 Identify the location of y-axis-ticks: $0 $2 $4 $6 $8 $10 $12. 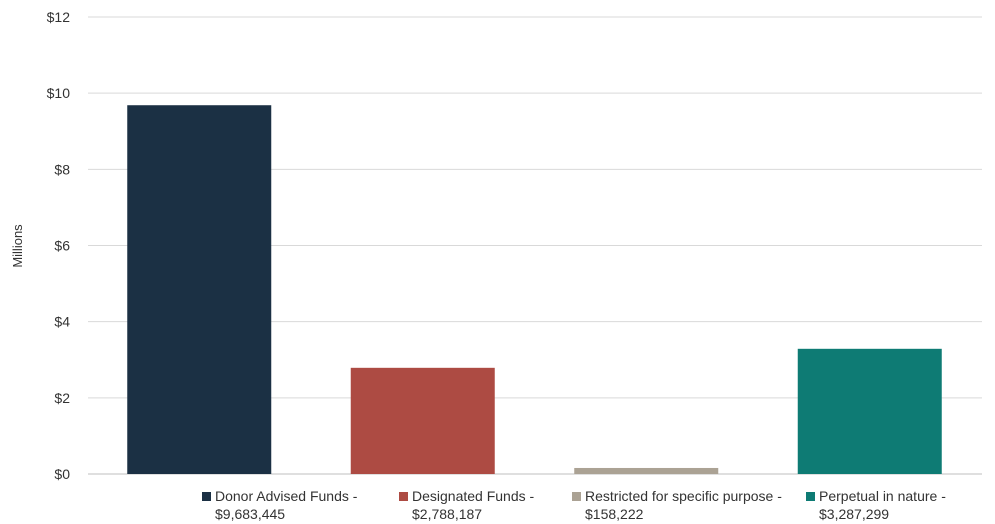
(59, 245).